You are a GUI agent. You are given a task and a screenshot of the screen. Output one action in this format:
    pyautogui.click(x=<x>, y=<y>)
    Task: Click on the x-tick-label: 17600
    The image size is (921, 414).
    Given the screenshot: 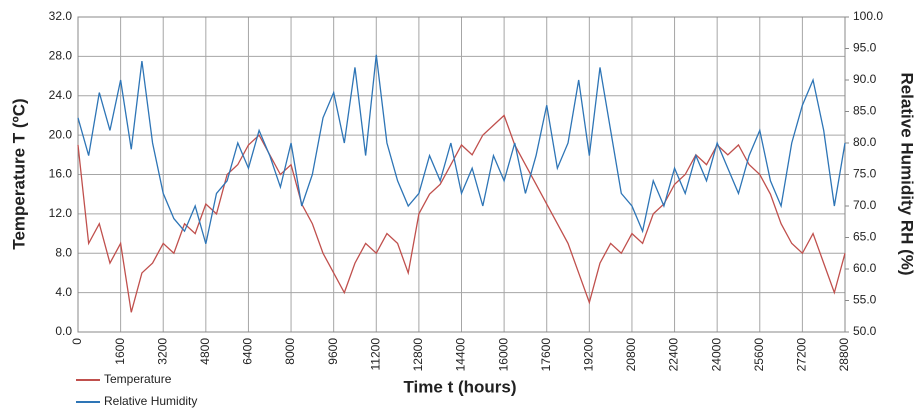 What is the action you would take?
    pyautogui.click(x=546, y=355)
    